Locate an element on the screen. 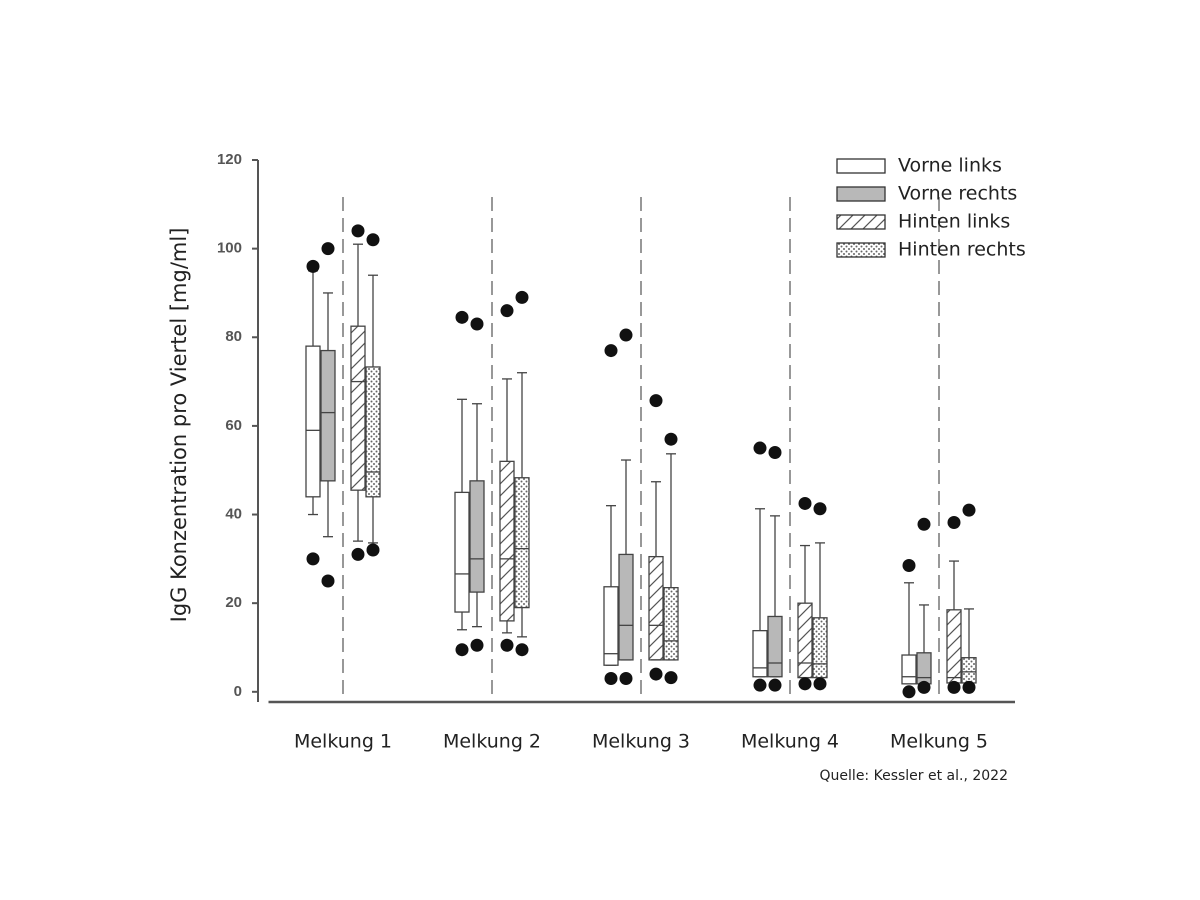  y-tick-label: 0 is located at coordinates (238, 691).